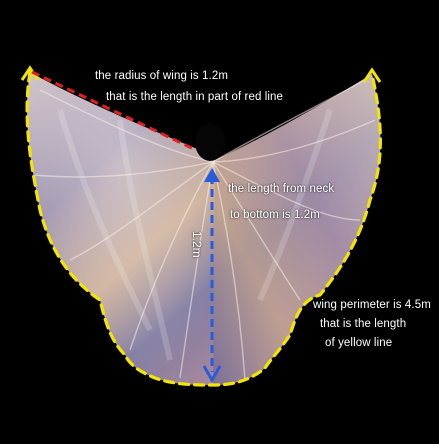  Describe the element at coordinates (275, 215) in the screenshot. I see `neck-label-line2: to bottom is 1.2m` at that location.